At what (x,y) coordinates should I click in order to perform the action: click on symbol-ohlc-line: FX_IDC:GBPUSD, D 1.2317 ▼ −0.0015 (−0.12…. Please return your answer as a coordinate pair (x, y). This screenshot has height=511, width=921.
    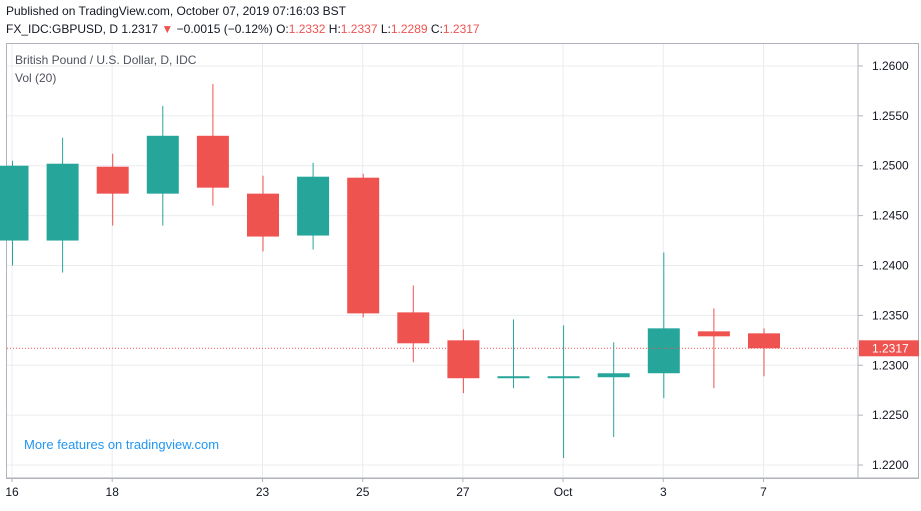
    Looking at the image, I should click on (243, 29).